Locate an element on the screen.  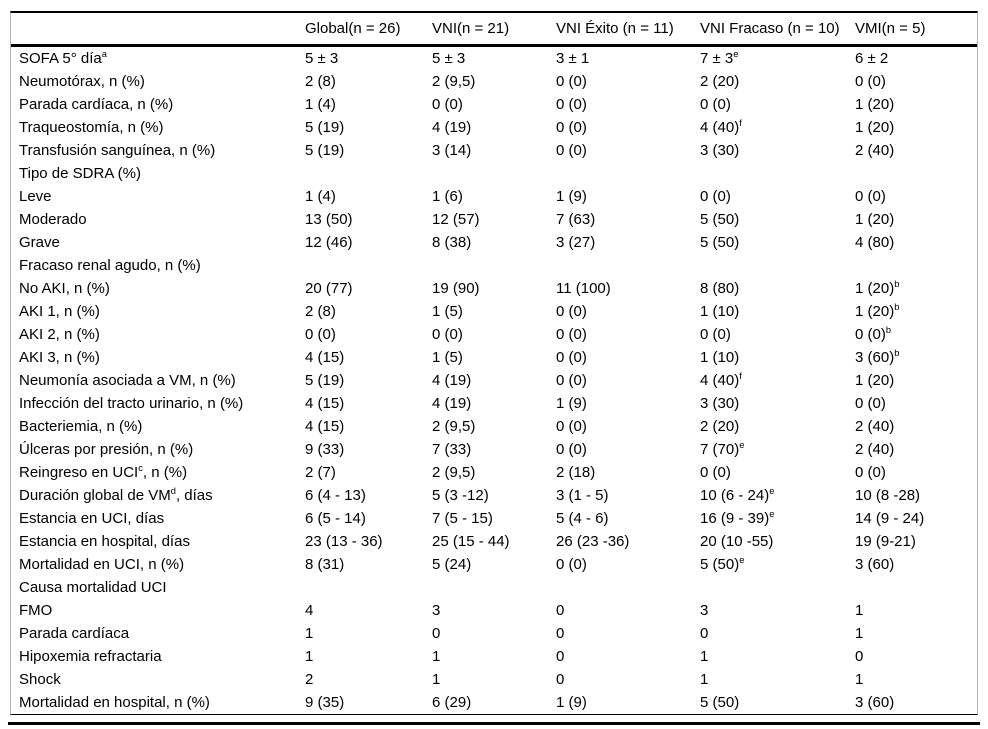
row-label: Neumotórax, n (%) is located at coordinates (82, 81).